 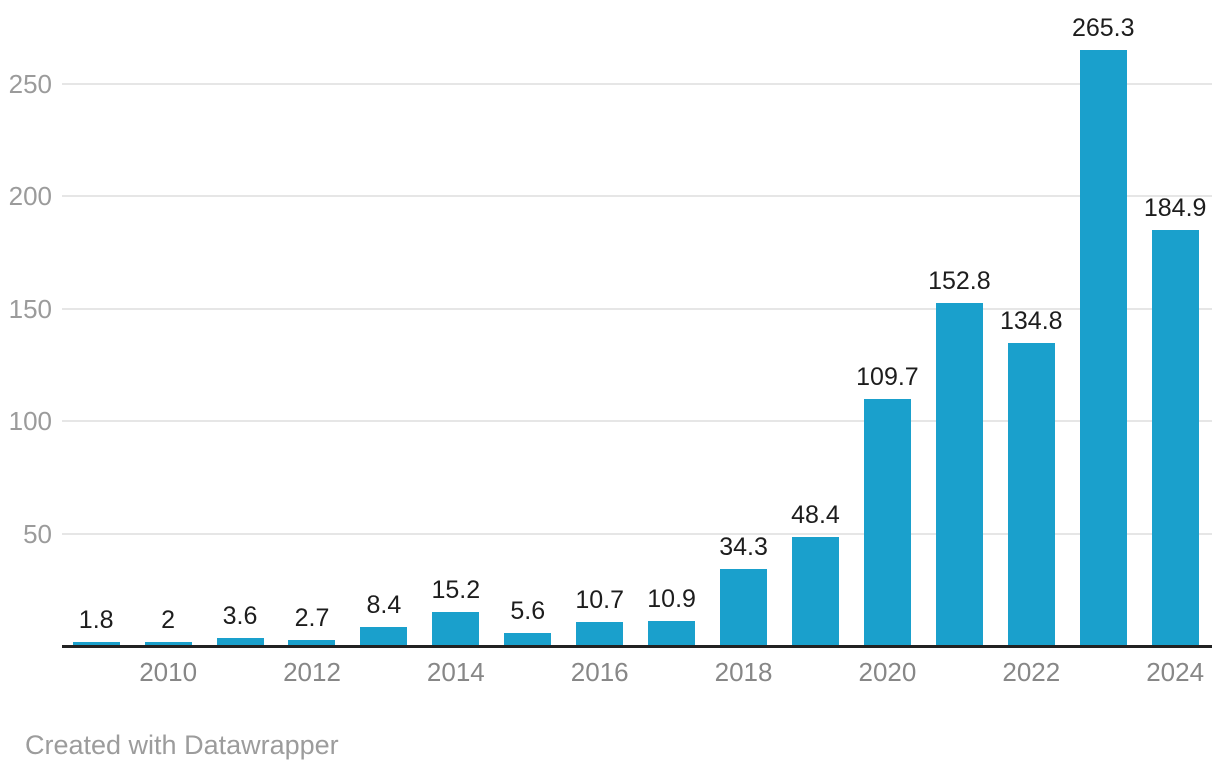 What do you see at coordinates (1175, 208) in the screenshot?
I see `bar-value-label: 184.9` at bounding box center [1175, 208].